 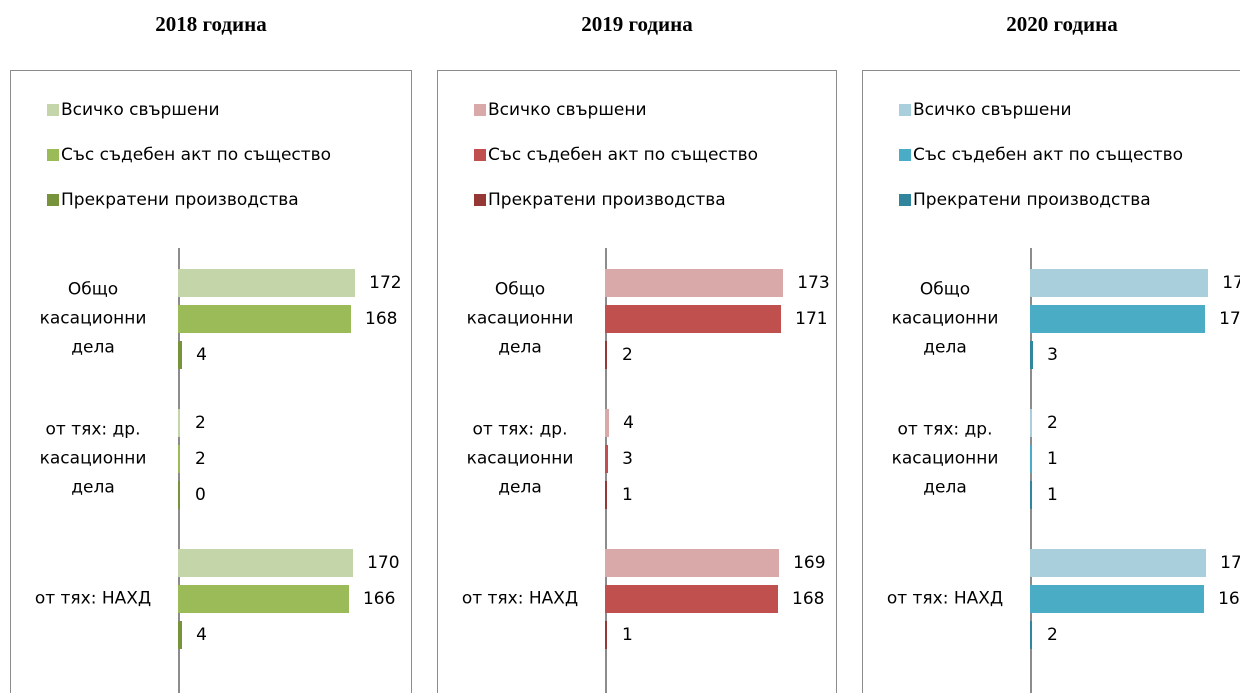 I want to click on value-label: 0, so click(x=200, y=495).